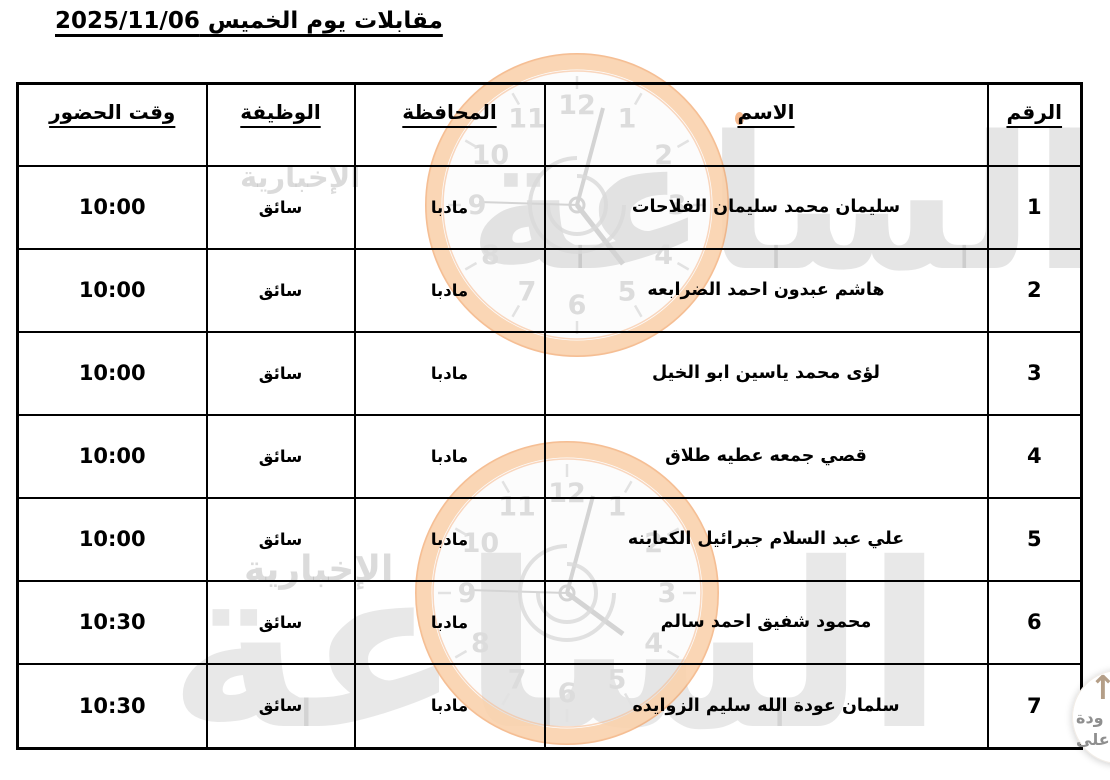 This screenshot has height=780, width=1110. What do you see at coordinates (1034, 622) in the screenshot?
I see `cell-number: 6` at bounding box center [1034, 622].